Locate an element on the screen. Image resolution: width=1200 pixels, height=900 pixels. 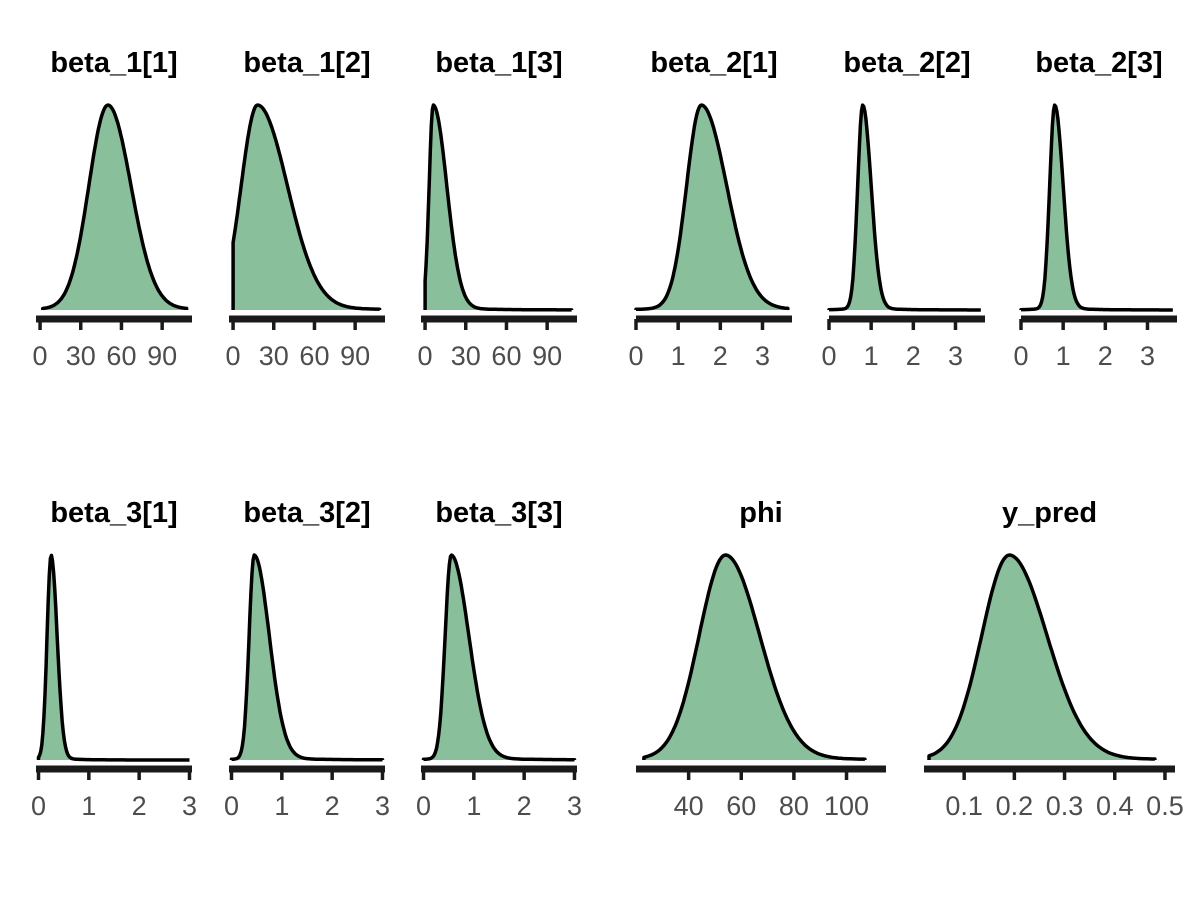
facet-title: beta_2[2] is located at coordinates (906, 63).